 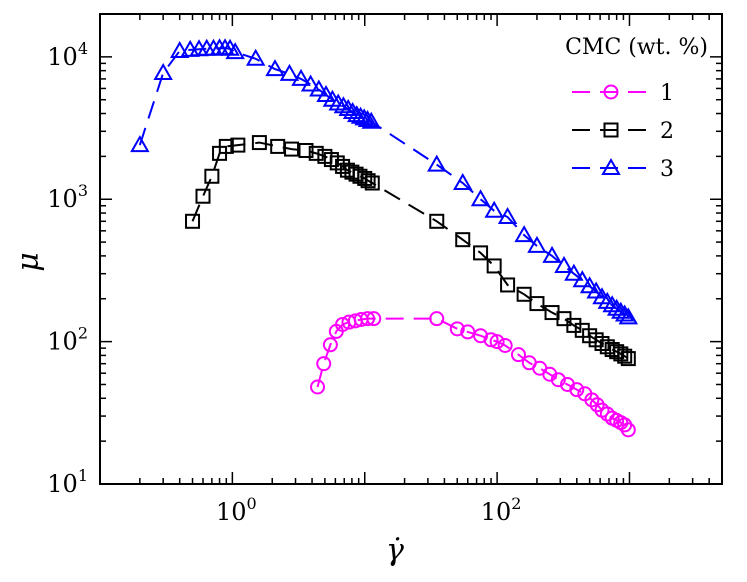 I want to click on legend-label: 2, so click(x=667, y=131).